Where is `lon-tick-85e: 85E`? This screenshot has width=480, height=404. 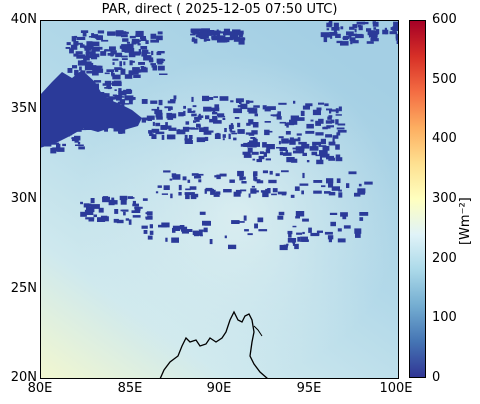
lon-tick-85e: 85E is located at coordinates (130, 388).